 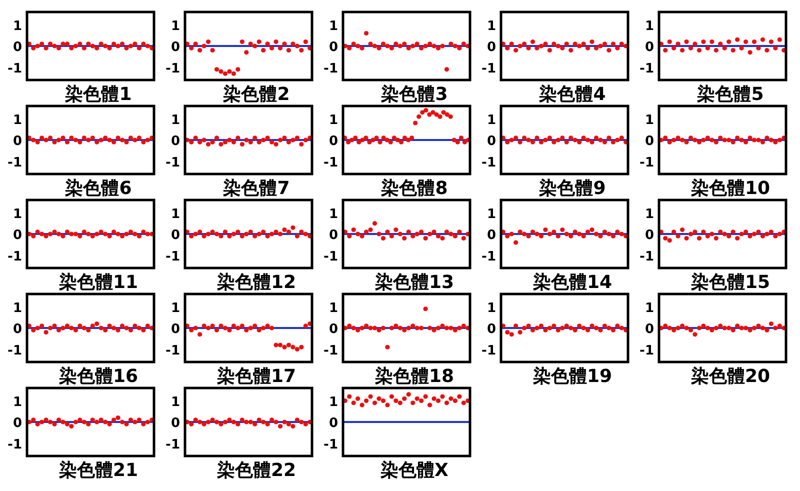 I want to click on x-axis-title: 染色體19, so click(x=572, y=376).